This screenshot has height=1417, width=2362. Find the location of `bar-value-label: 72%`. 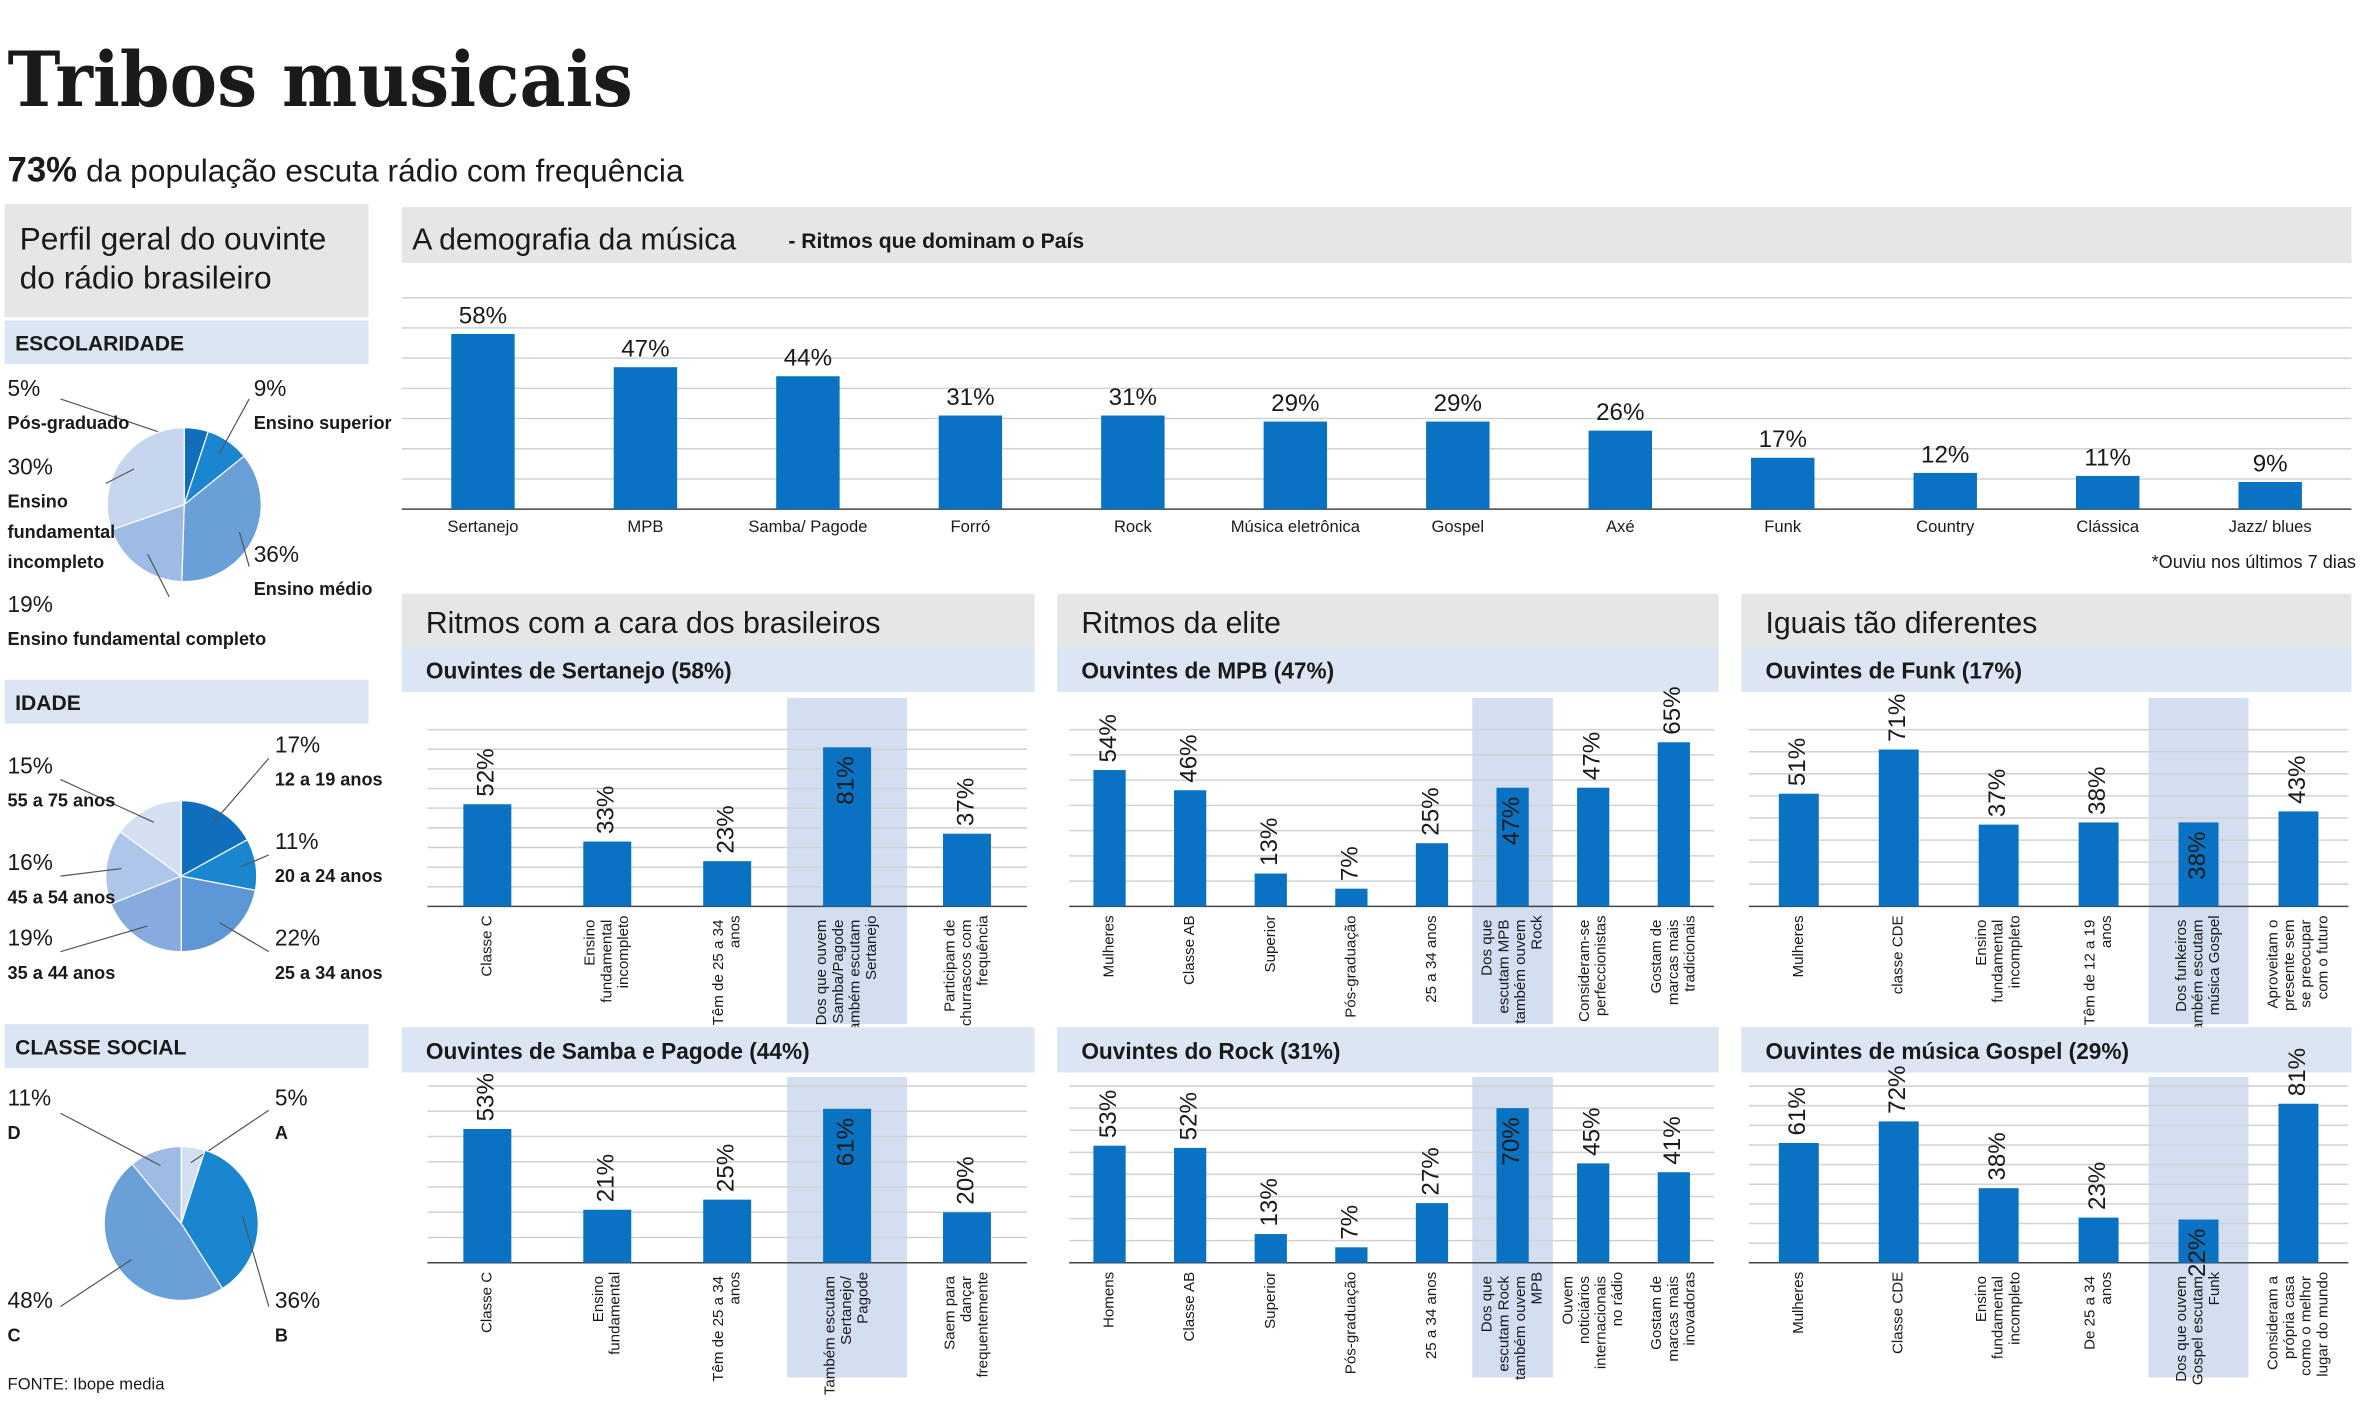

bar-value-label: 72% is located at coordinates (1897, 1089).